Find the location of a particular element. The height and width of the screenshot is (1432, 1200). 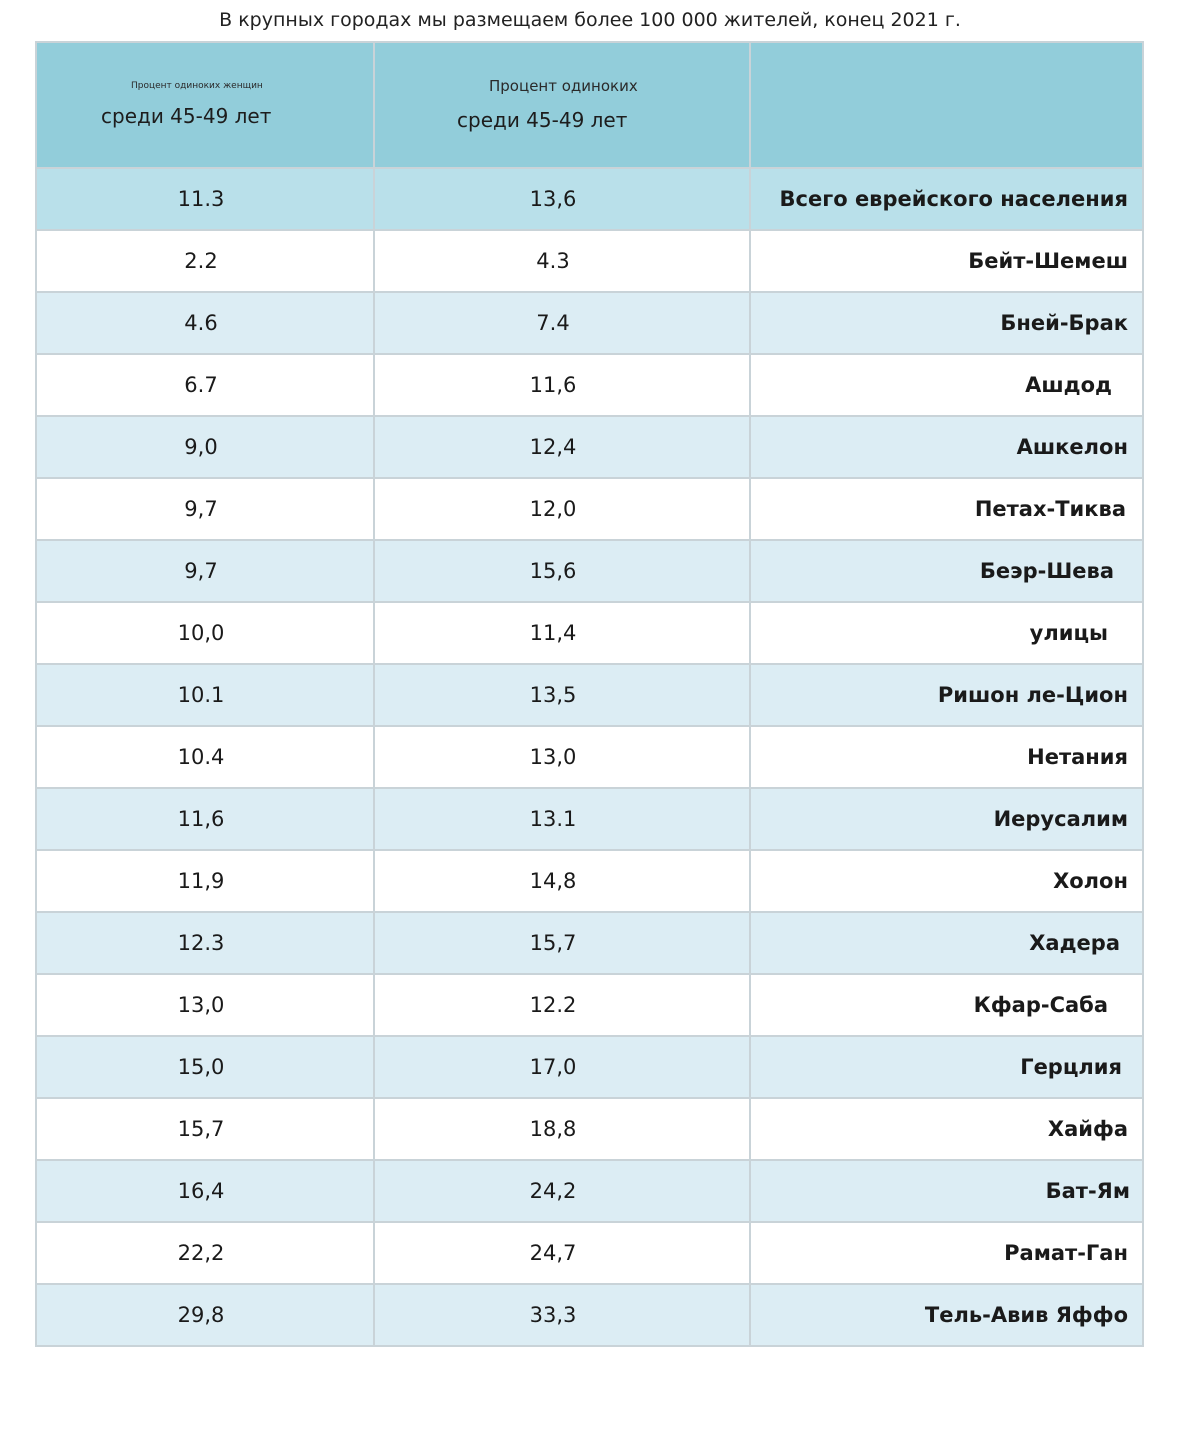

women-percent-cell: 2.2 is located at coordinates (205, 261).